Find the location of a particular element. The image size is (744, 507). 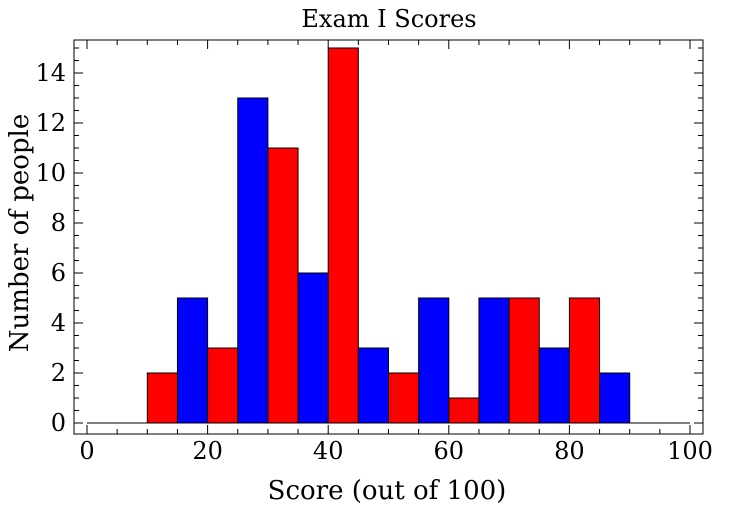

x-axis-label: Score (out of 100) is located at coordinates (387, 491).